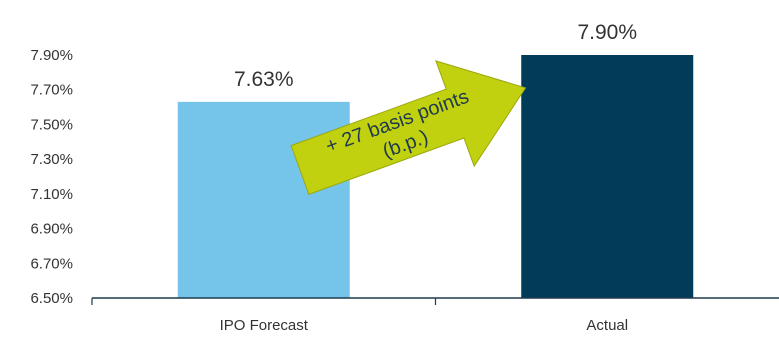  What do you see at coordinates (51, 263) in the screenshot?
I see `y-tick-label: 6.70%` at bounding box center [51, 263].